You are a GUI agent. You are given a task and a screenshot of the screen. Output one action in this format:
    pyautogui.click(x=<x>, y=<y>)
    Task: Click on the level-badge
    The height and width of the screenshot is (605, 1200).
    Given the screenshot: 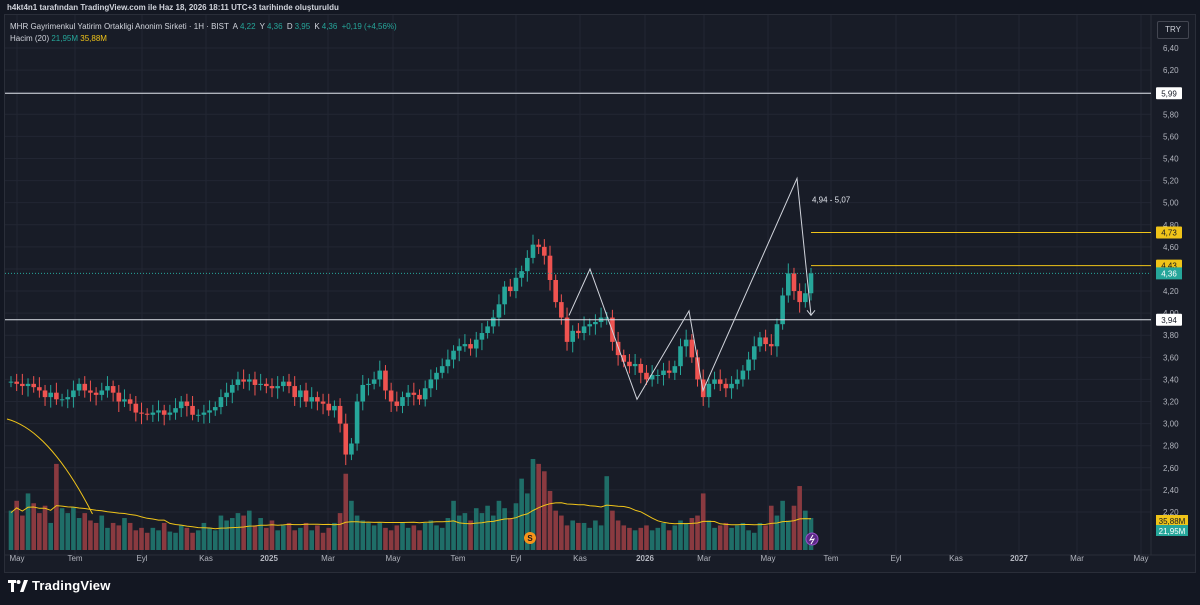 What is the action you would take?
    pyautogui.click(x=1169, y=232)
    